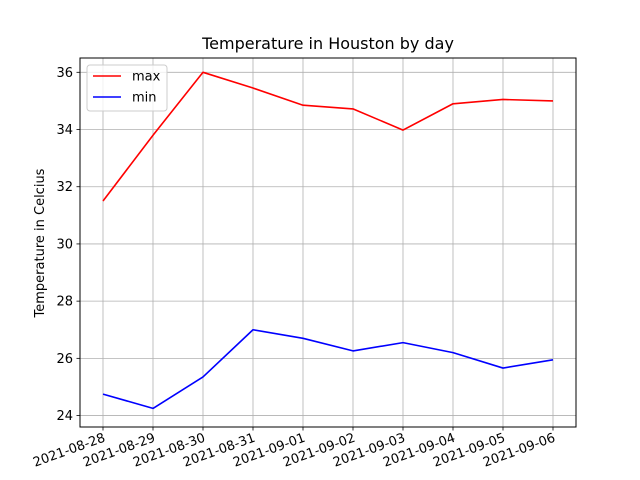  I want to click on legend: max min, so click(127, 88).